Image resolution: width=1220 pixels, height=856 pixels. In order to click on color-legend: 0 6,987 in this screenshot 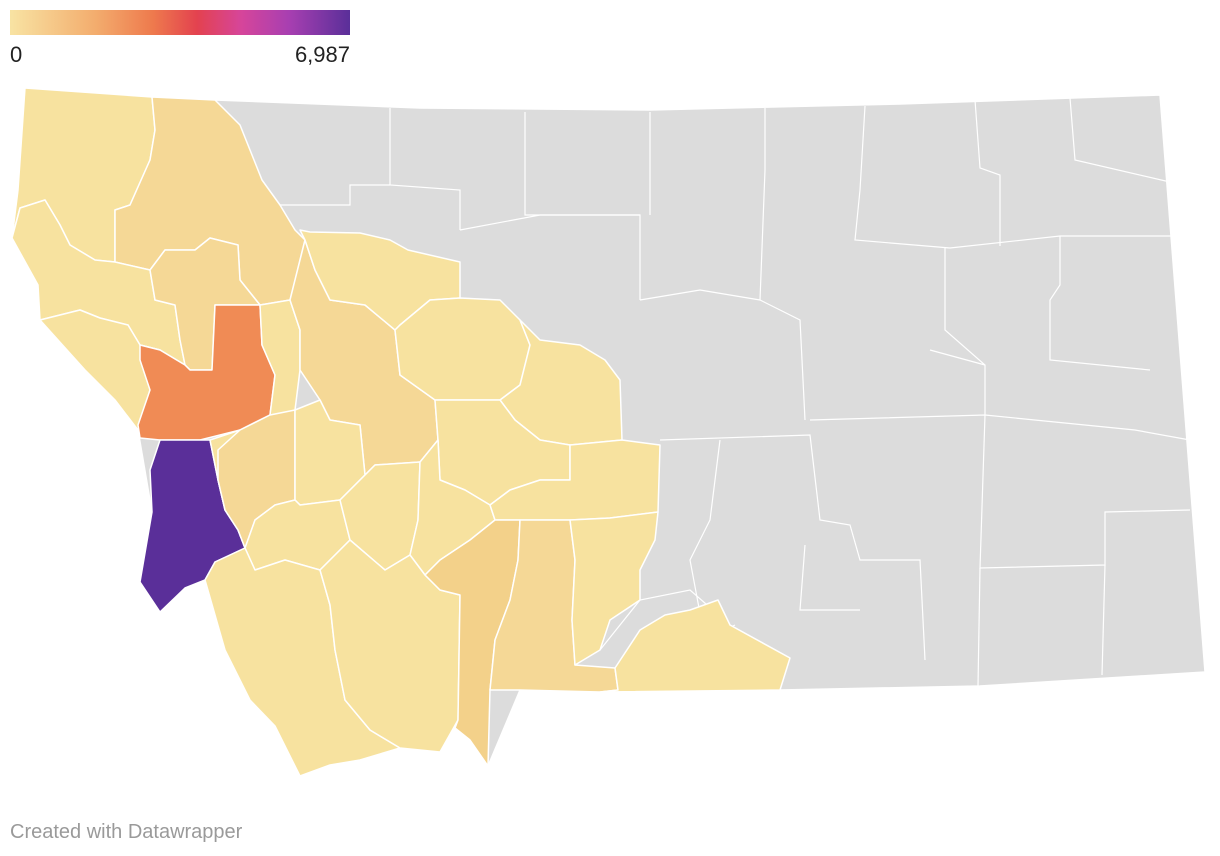, I will do `click(180, 38)`.